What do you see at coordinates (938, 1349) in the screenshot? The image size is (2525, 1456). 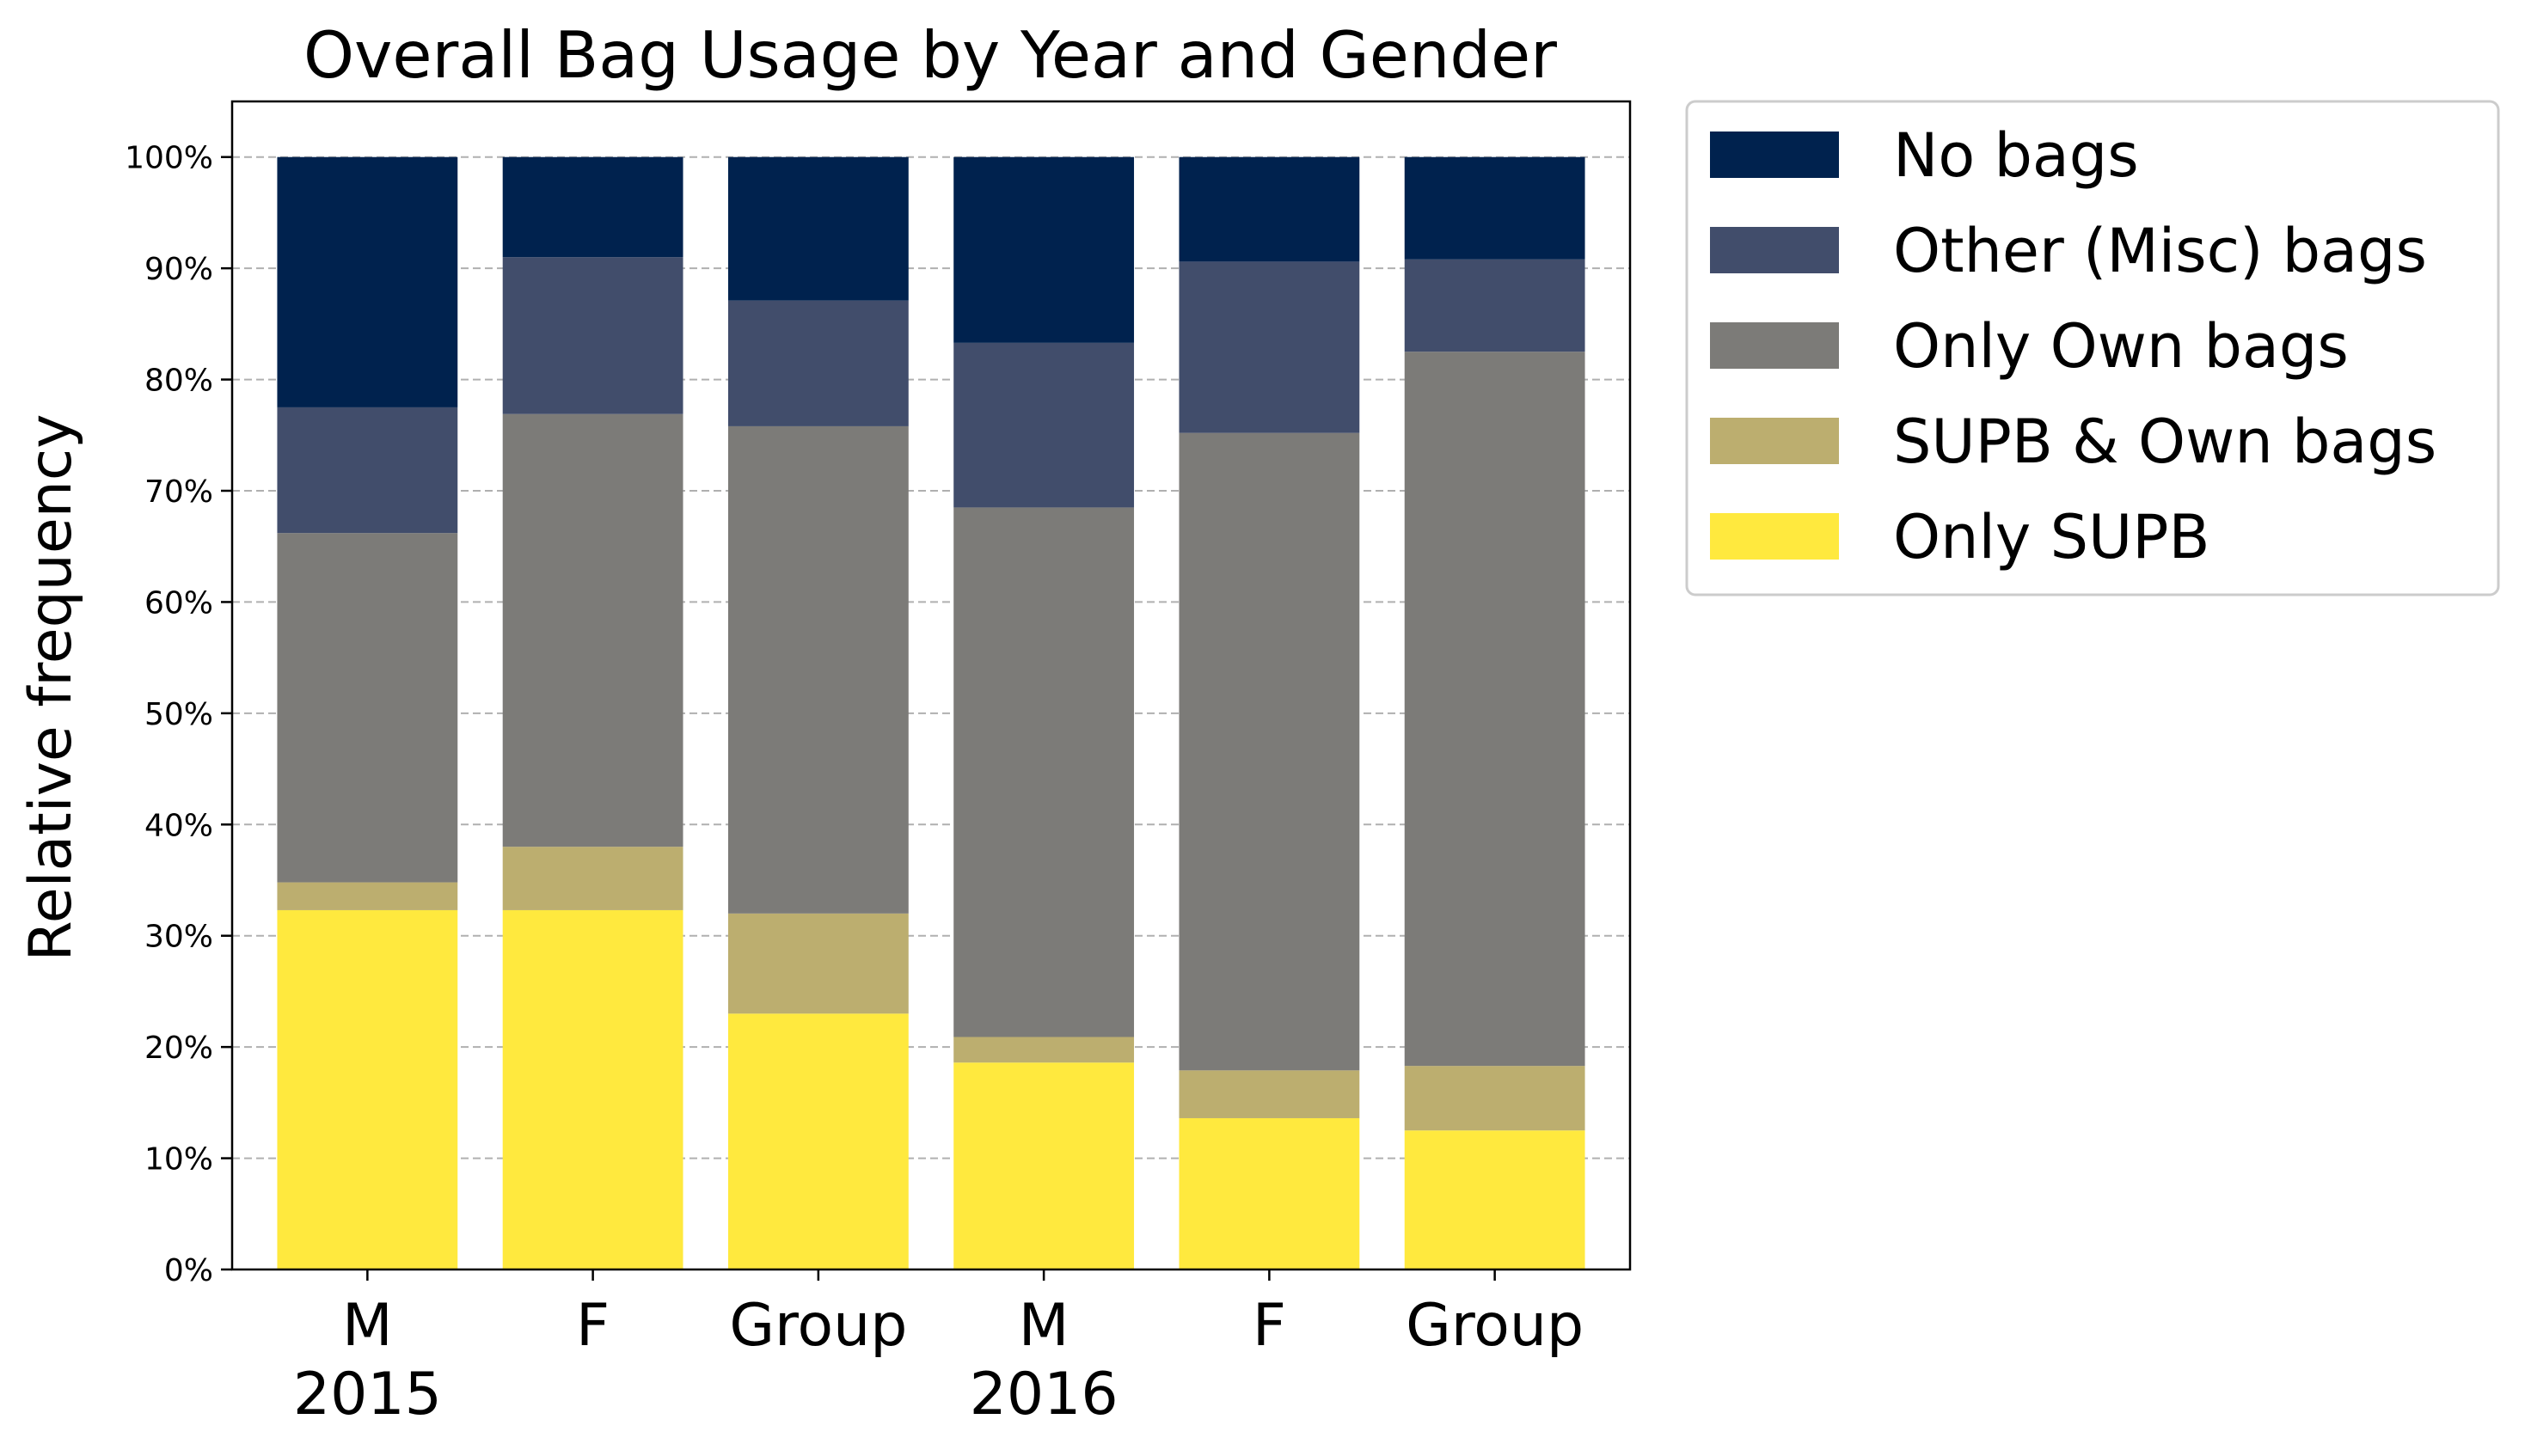 I see `x-axis-ticks: M F Group M F Group 2015 2016` at bounding box center [938, 1349].